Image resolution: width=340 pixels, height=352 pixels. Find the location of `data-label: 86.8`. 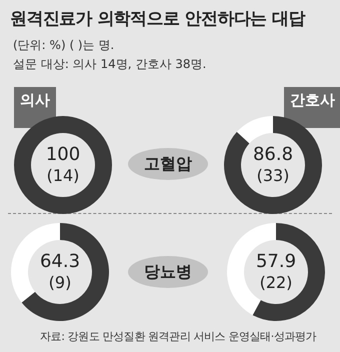

data-label: 86.8 is located at coordinates (273, 154).